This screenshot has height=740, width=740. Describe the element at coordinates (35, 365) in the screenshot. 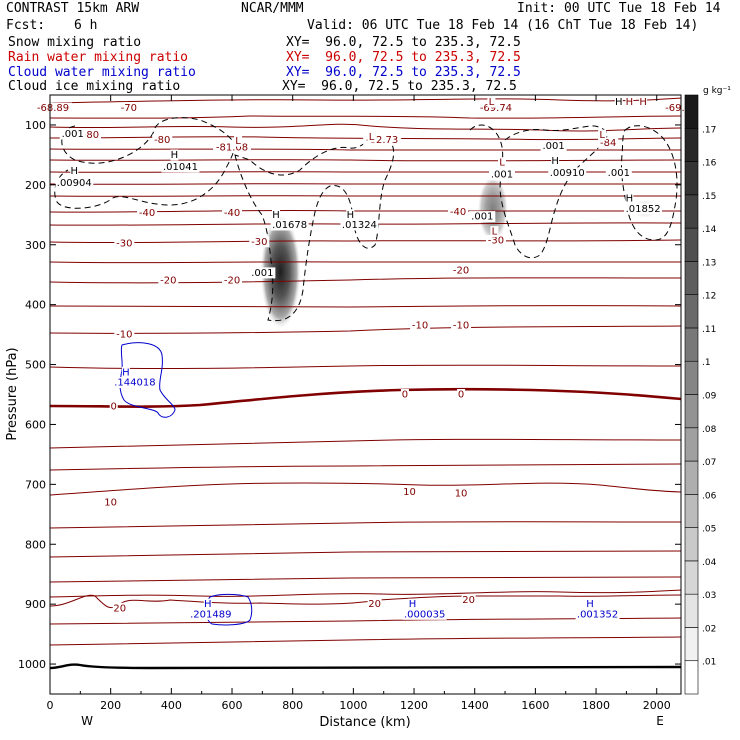

I see `y-tick-label: 500` at that location.